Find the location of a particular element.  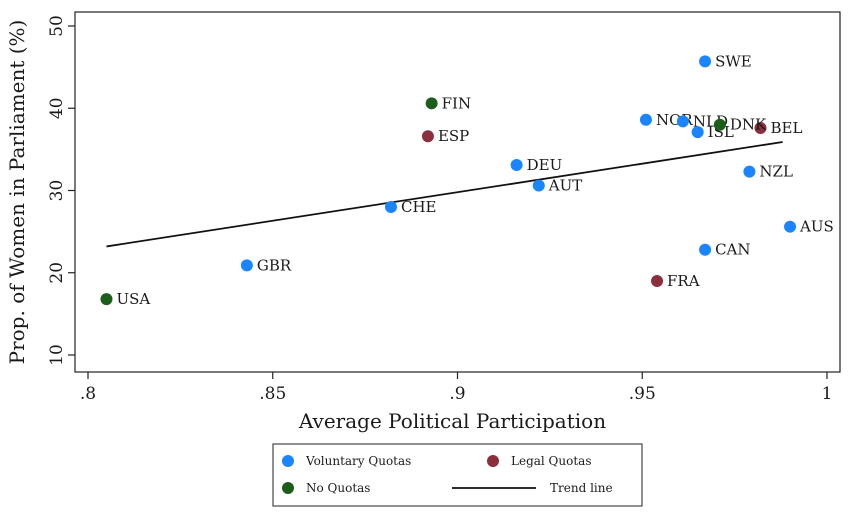

data-point-nld is located at coordinates (682, 121).